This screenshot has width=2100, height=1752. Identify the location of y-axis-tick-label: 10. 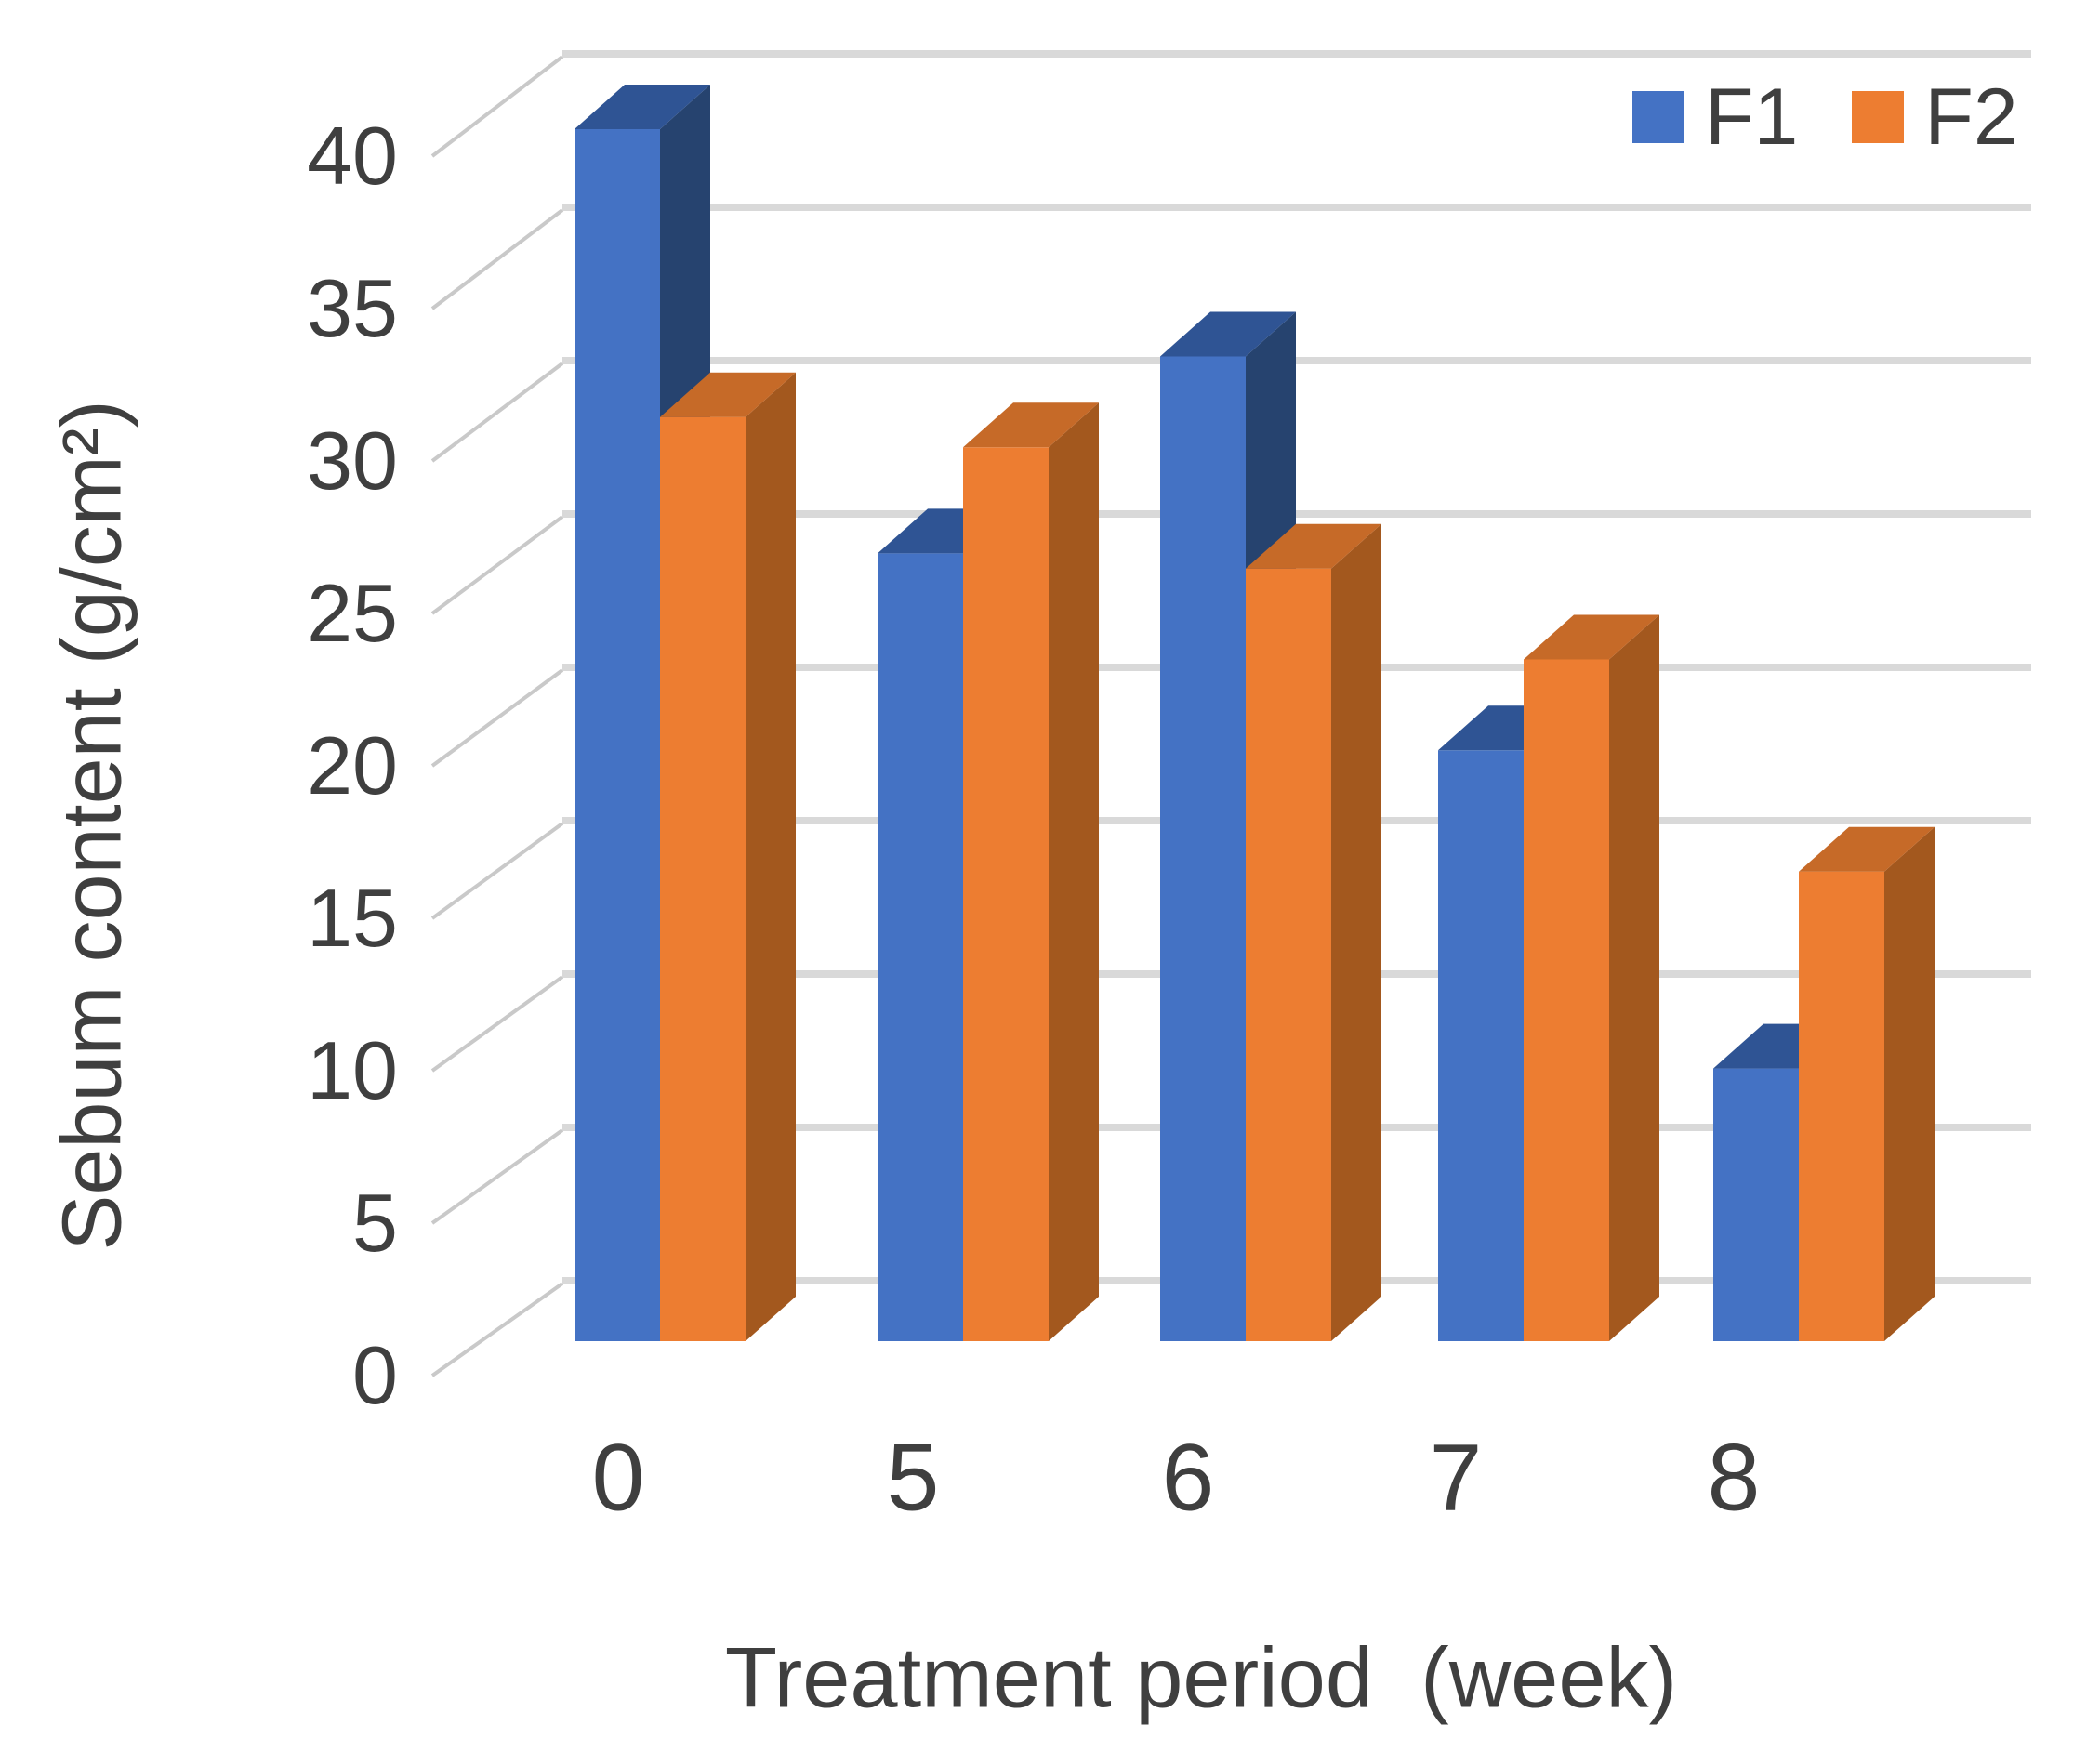
(352, 1070).